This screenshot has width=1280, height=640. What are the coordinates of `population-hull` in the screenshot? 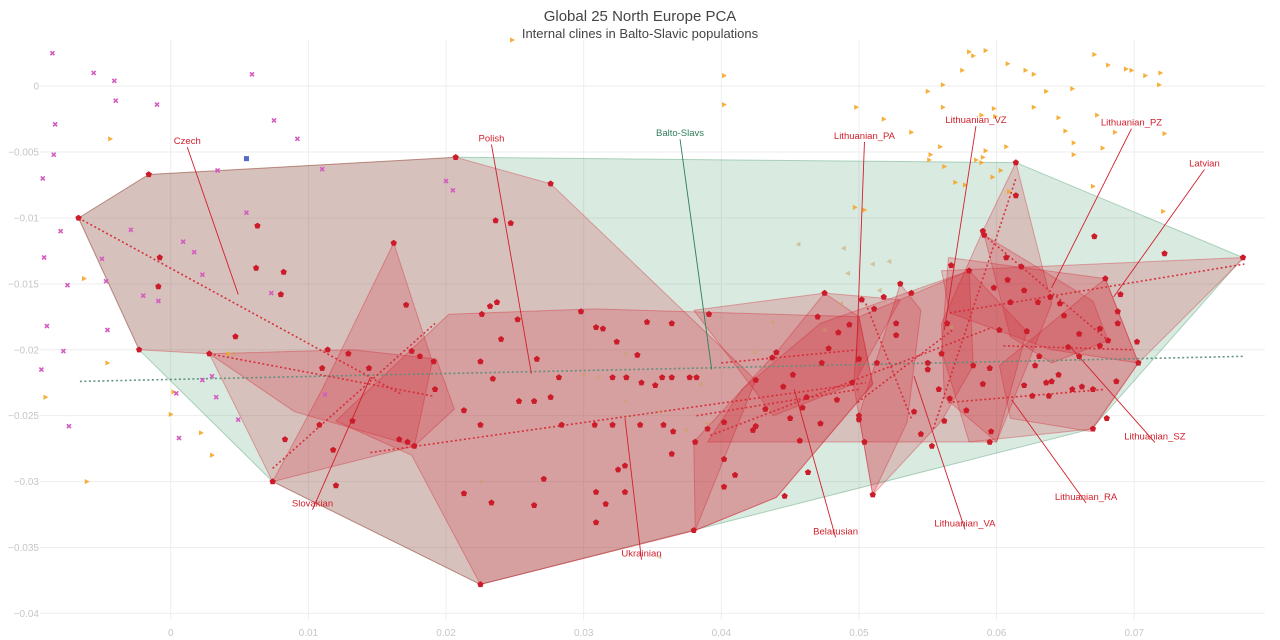 It's located at (1046, 299).